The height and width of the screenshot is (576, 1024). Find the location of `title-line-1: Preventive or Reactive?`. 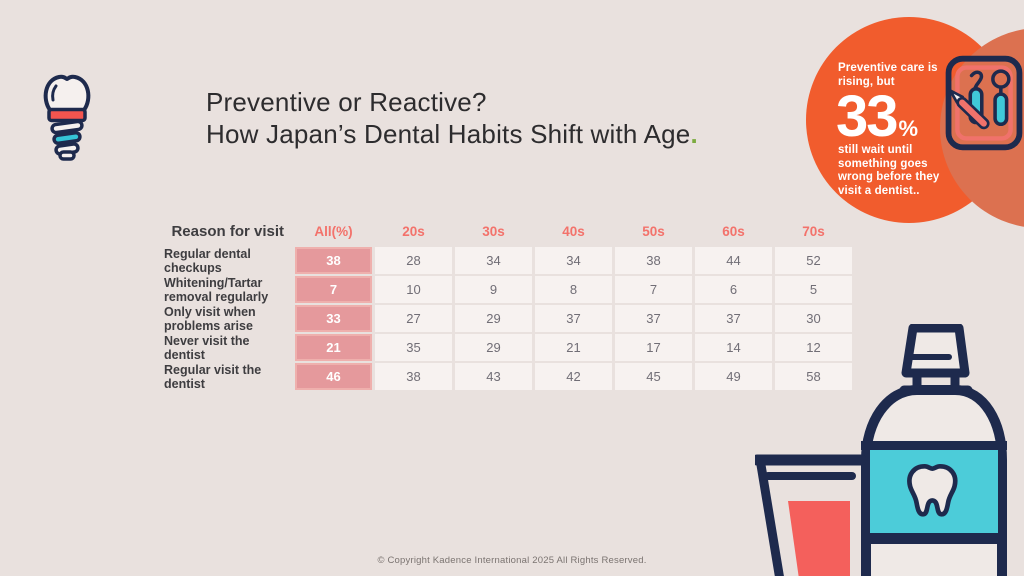

title-line-1: Preventive or Reactive? is located at coordinates (346, 102).